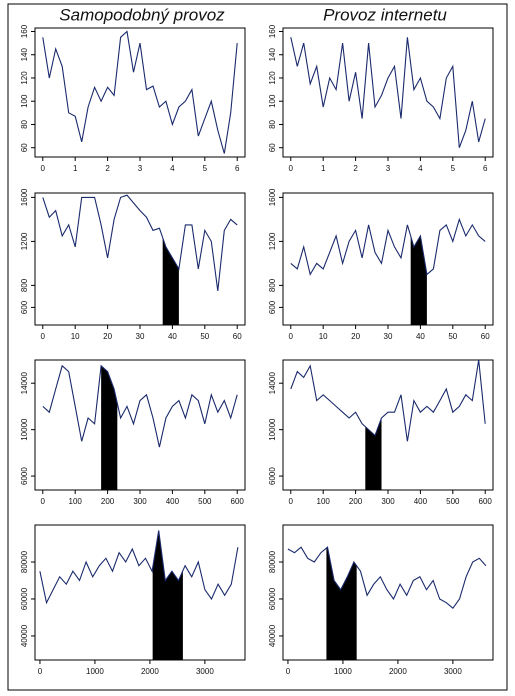  Describe the element at coordinates (205, 168) in the screenshot. I see `x-tick-label: 5` at that location.